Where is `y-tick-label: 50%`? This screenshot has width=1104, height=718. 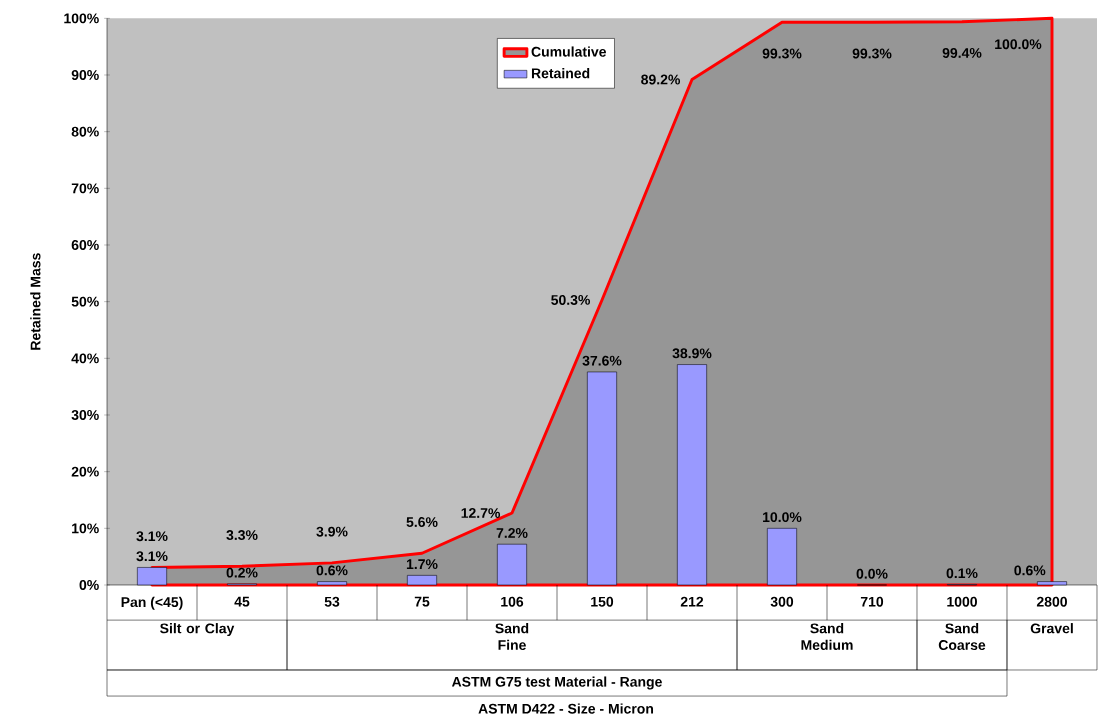
y-tick-label: 50% is located at coordinates (85, 301).